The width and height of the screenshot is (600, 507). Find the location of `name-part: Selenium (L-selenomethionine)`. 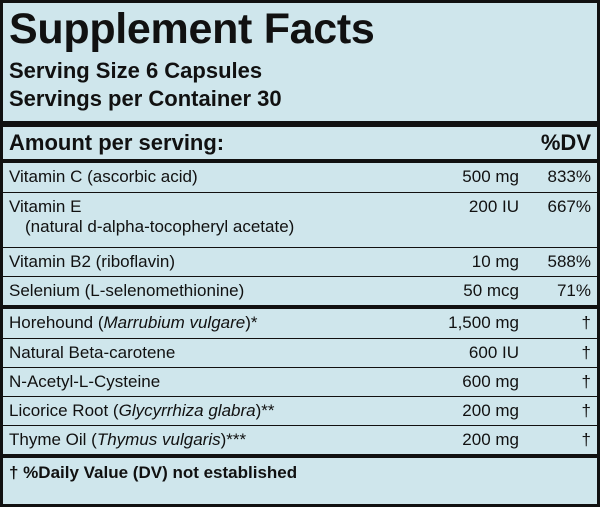

name-part: Selenium (L-selenomethionine) is located at coordinates (127, 290).